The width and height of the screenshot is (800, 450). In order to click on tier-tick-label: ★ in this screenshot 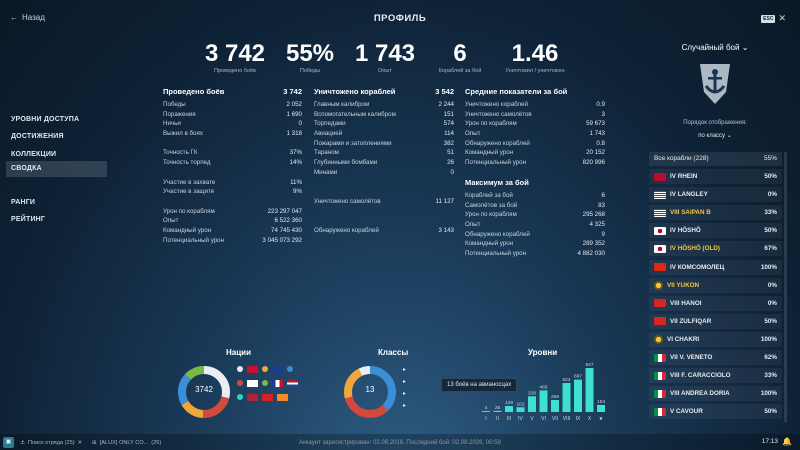, I will do `click(601, 419)`.